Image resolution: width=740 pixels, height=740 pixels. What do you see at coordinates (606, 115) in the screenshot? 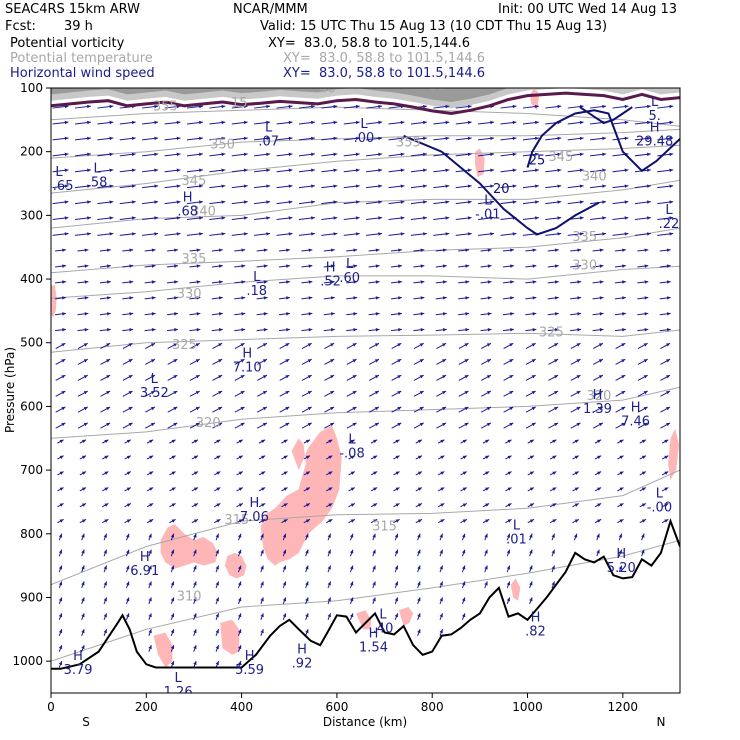
I see `wind-speed-contour-line` at bounding box center [606, 115].